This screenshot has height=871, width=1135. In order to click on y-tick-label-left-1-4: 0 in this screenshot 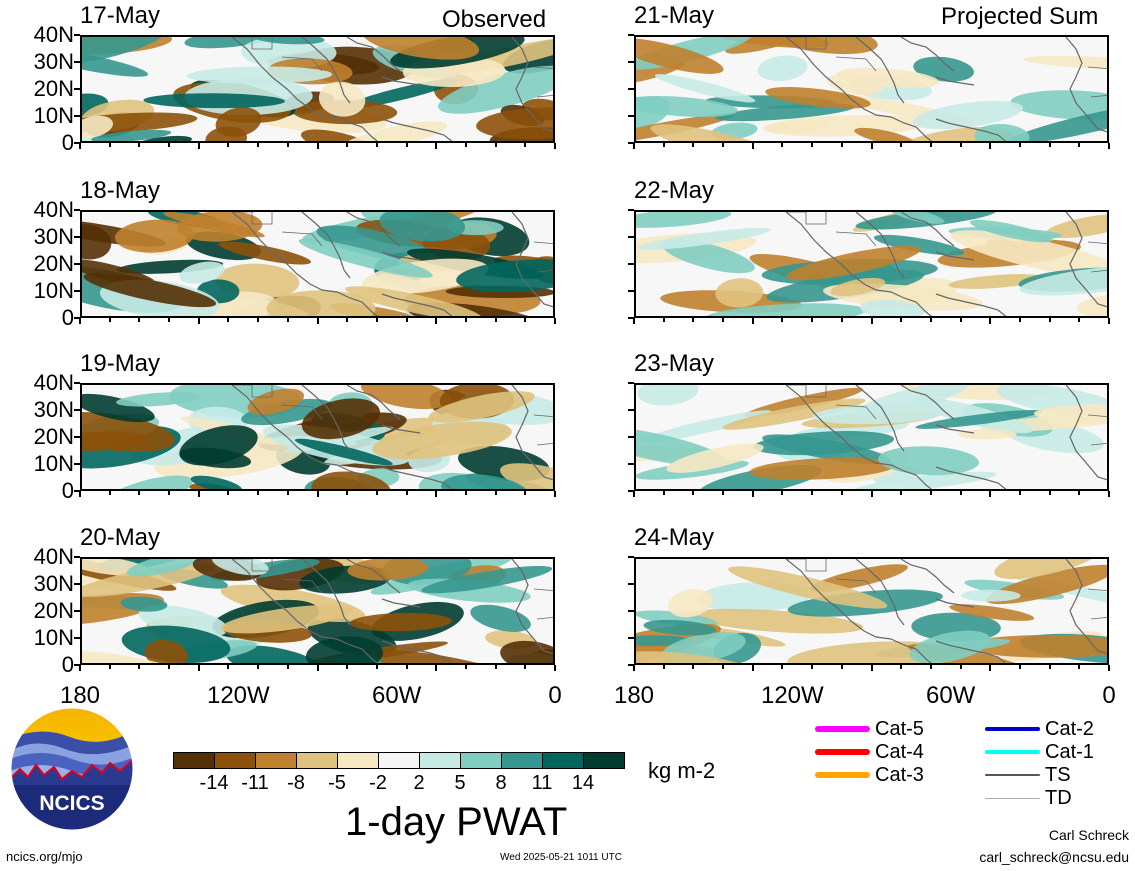, I will do `click(67, 142)`.